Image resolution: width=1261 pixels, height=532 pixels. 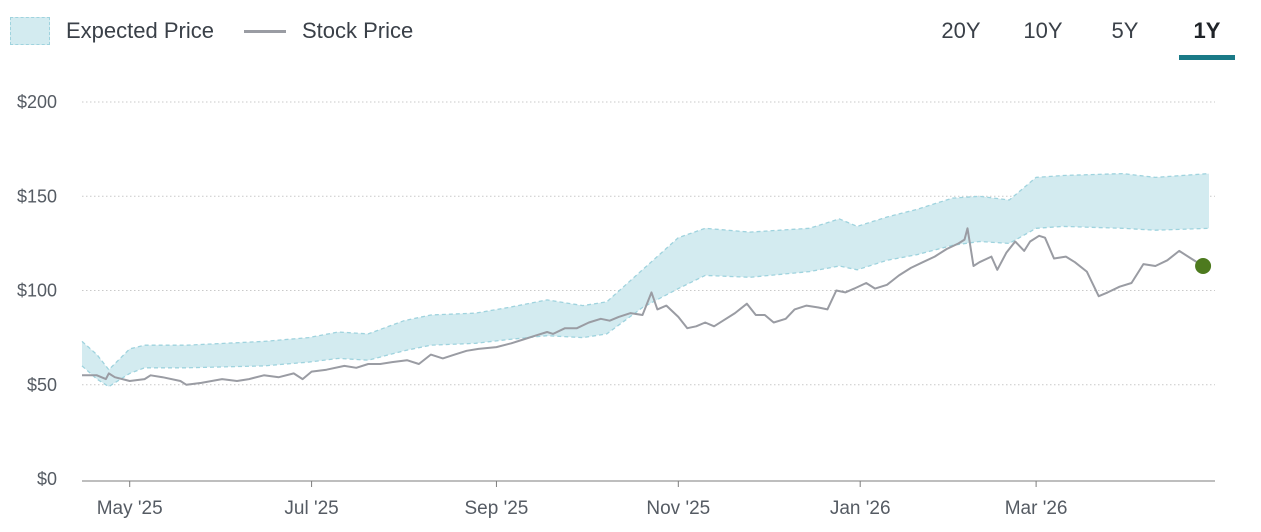 I want to click on tab-20y: 20Y, so click(x=961, y=30).